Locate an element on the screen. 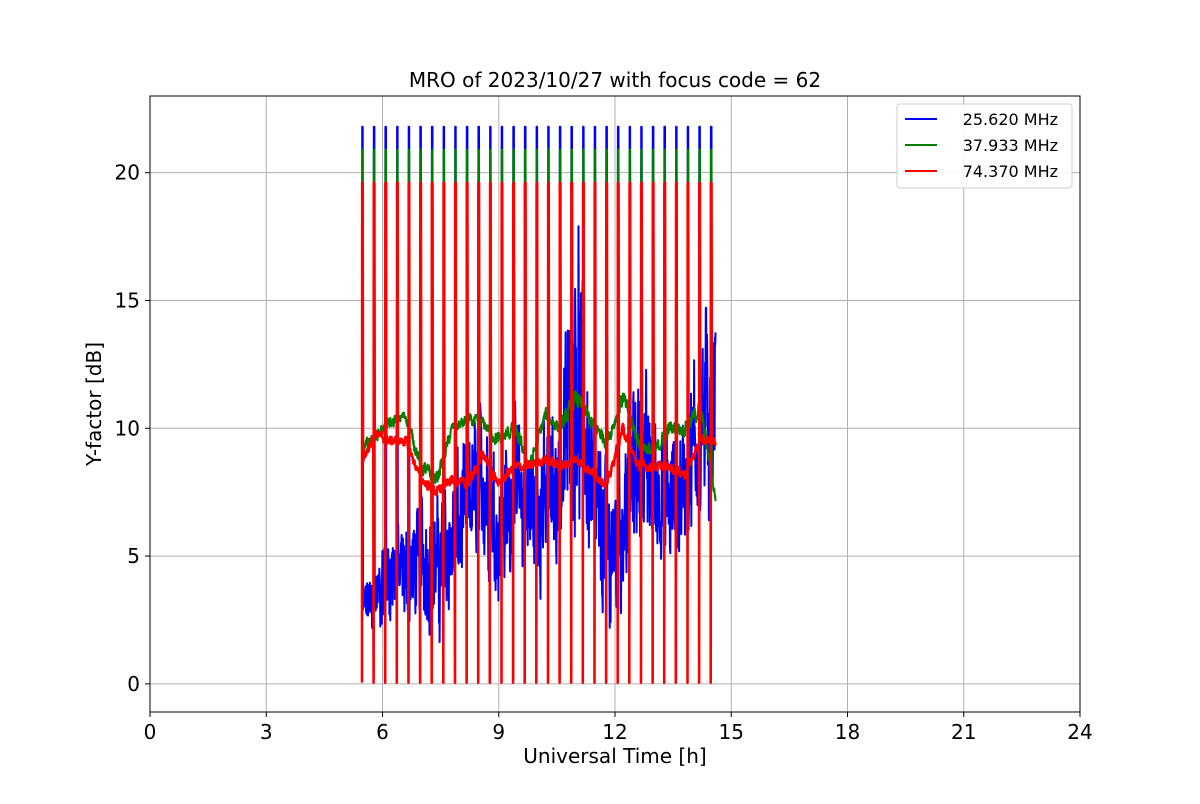 The width and height of the screenshot is (1200, 804). x-tick-label: 15 is located at coordinates (731, 732).